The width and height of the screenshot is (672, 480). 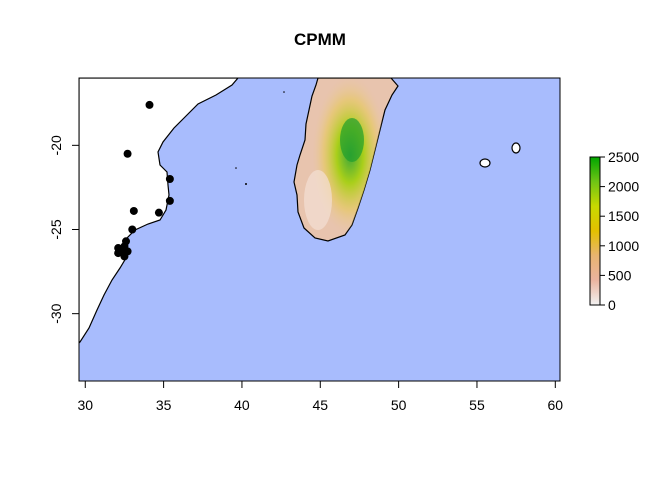 What do you see at coordinates (352, 140) in the screenshot?
I see `highest-peaks` at bounding box center [352, 140].